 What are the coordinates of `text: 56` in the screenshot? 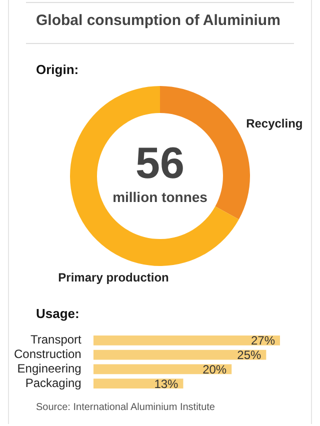 It's located at (160, 163).